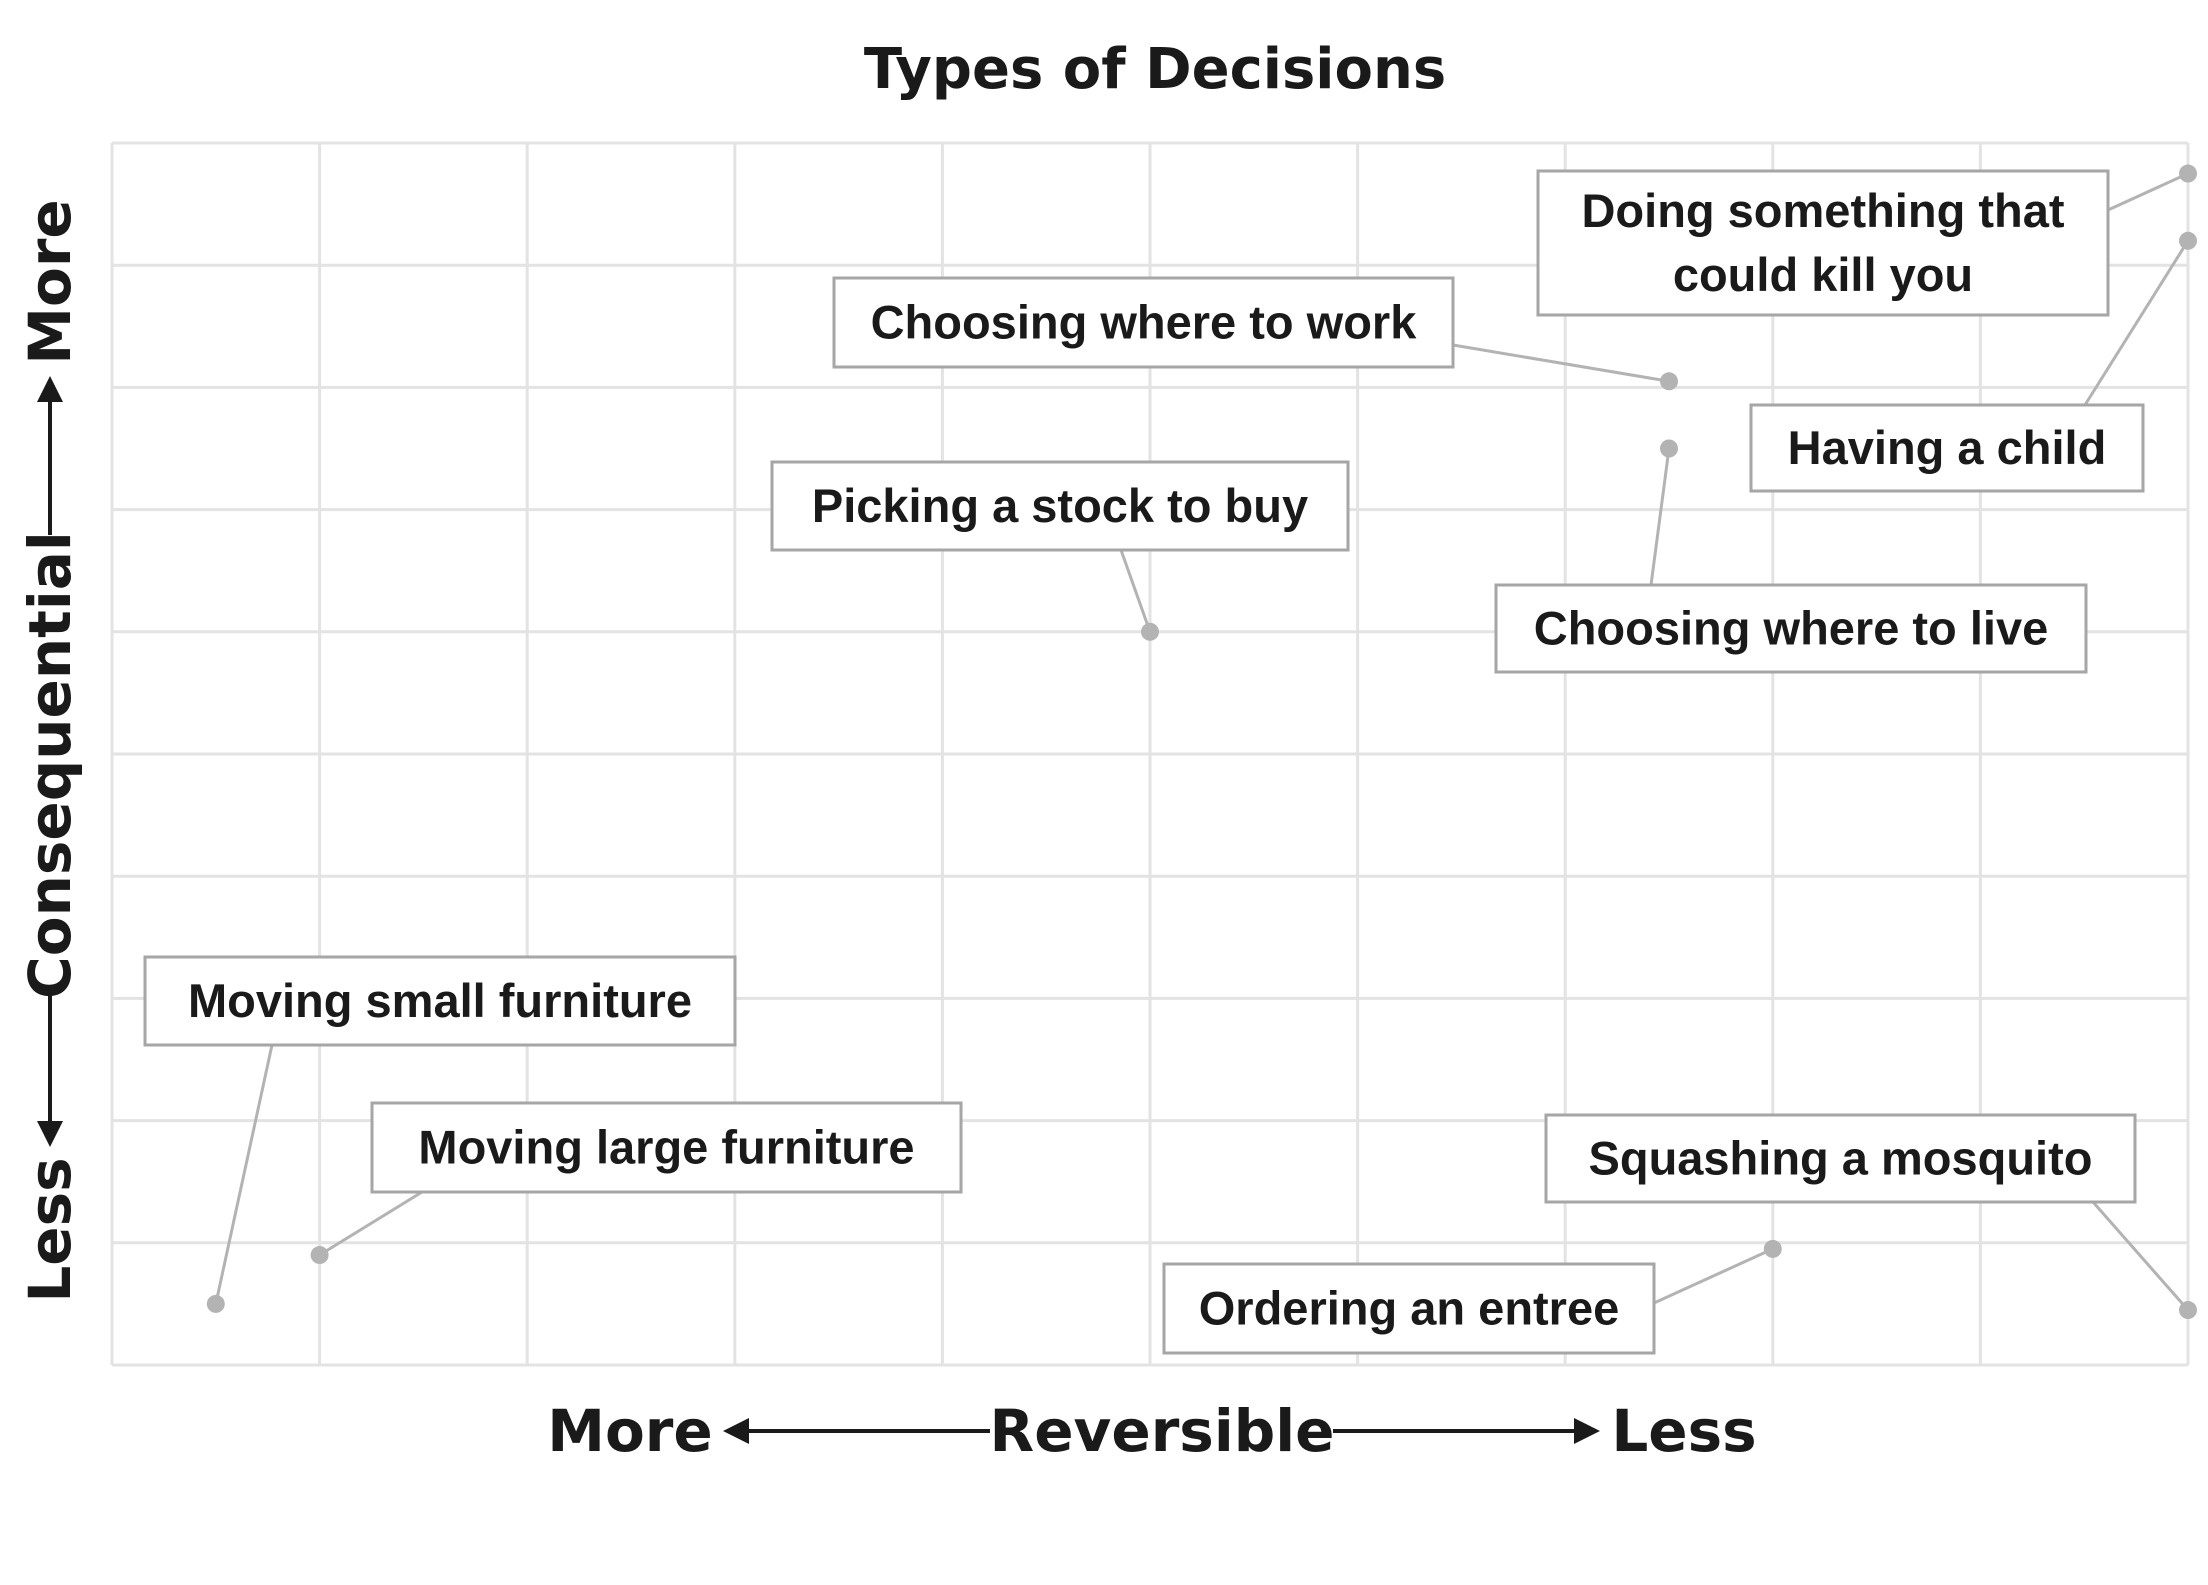  I want to click on y-axis-top-arrowhead, so click(50, 389).